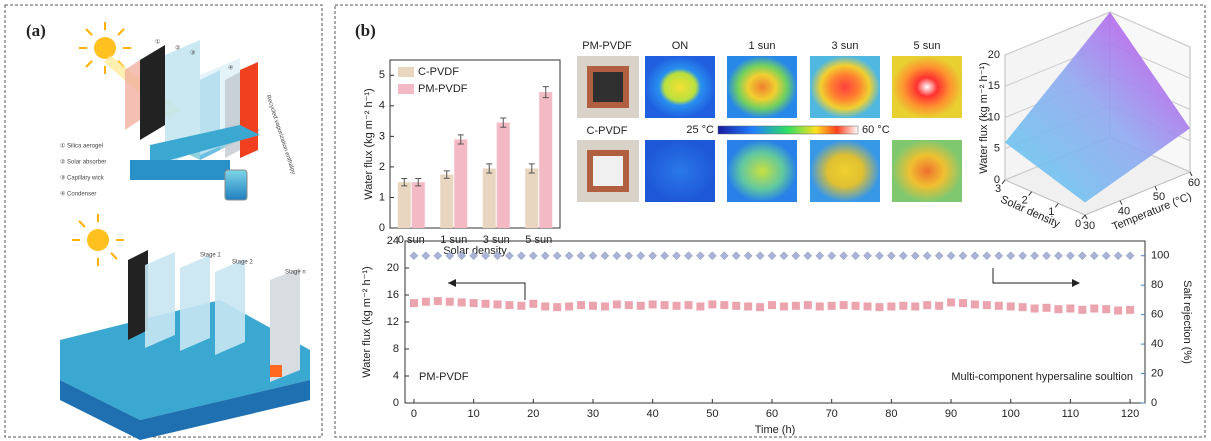  Describe the element at coordinates (1011, 414) in the screenshot. I see `x-tick-label: 100` at that location.